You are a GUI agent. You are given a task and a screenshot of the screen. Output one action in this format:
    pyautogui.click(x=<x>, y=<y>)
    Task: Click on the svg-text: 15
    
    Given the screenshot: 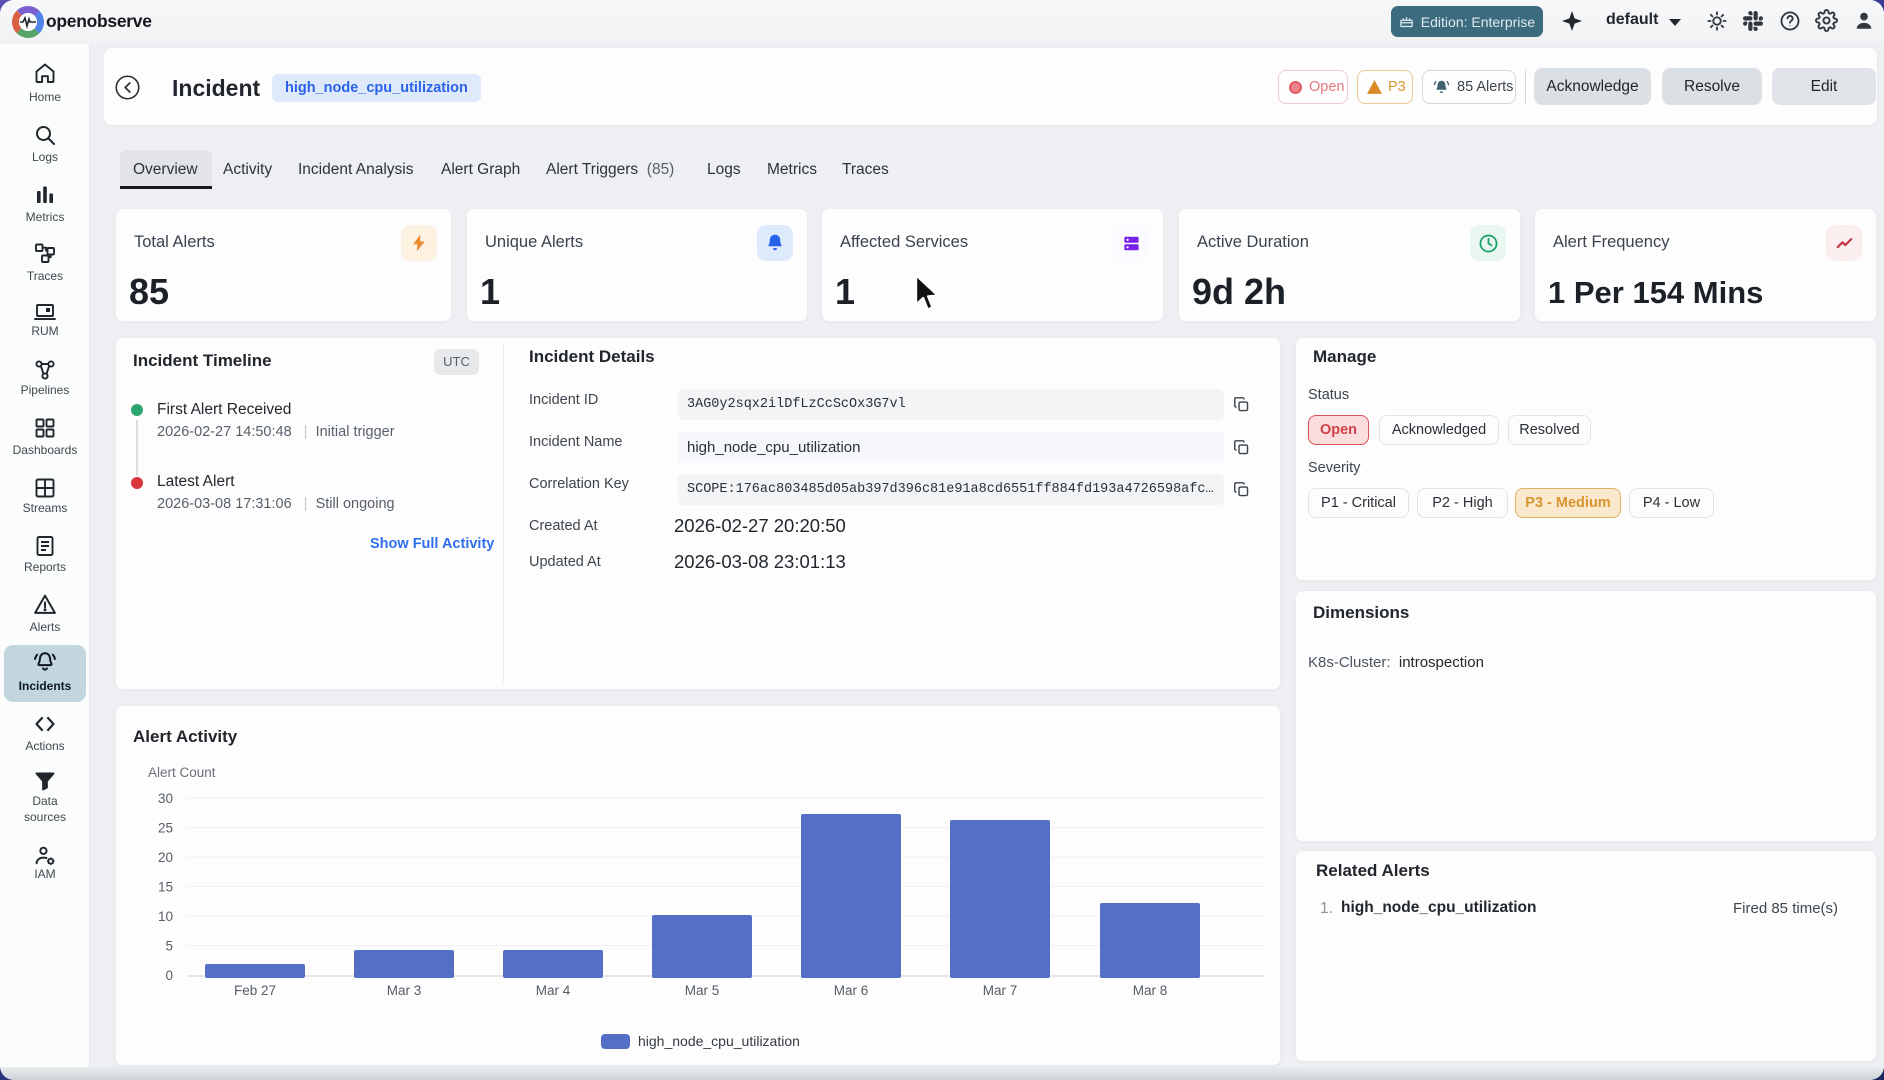 What is the action you would take?
    pyautogui.click(x=165, y=887)
    